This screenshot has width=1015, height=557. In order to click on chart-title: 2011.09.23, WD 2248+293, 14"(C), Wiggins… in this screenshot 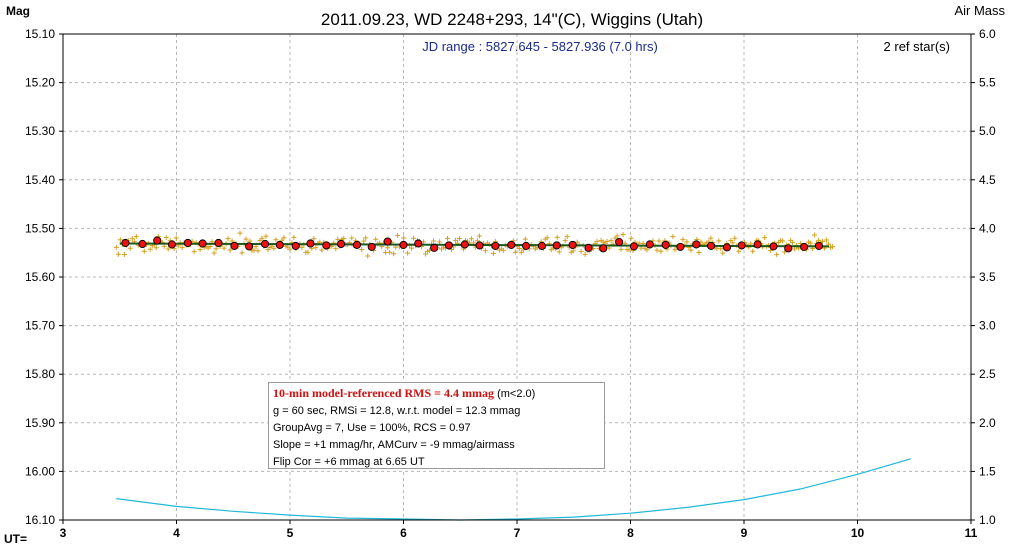, I will do `click(512, 19)`.